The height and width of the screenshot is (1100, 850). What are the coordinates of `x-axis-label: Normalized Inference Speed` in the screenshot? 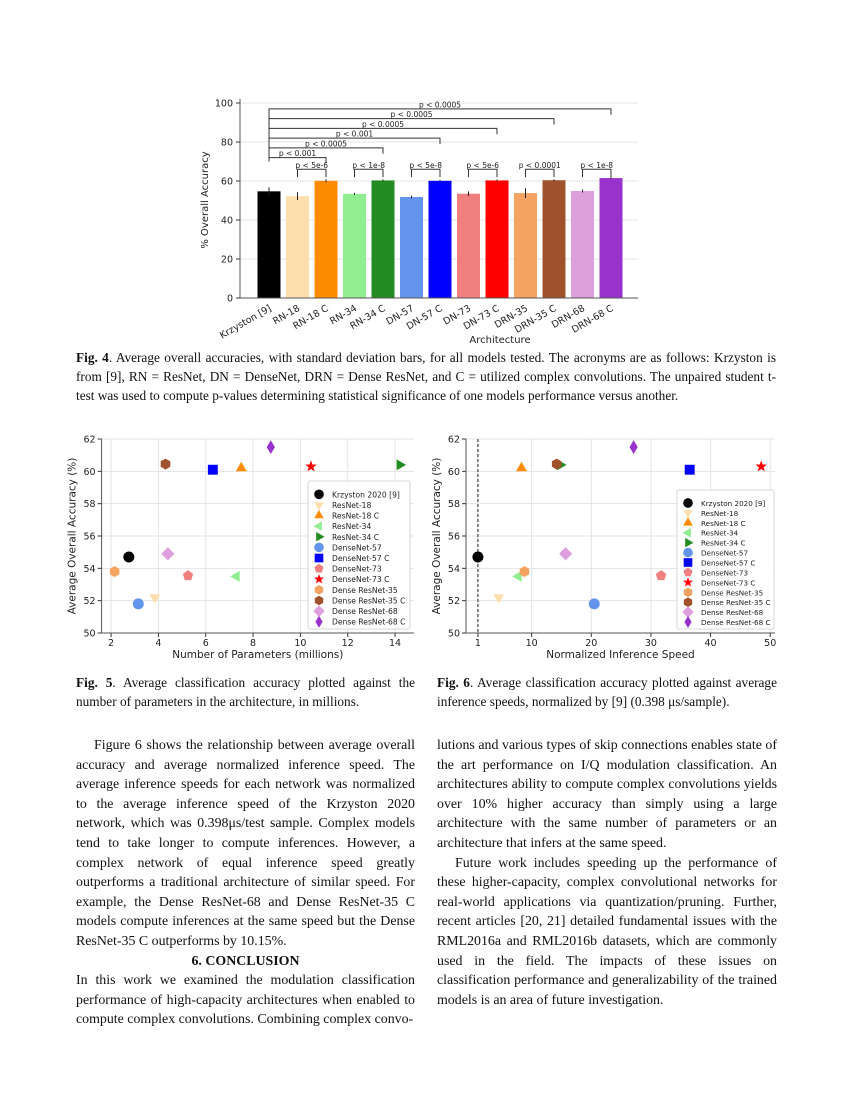 It's located at (620, 655).